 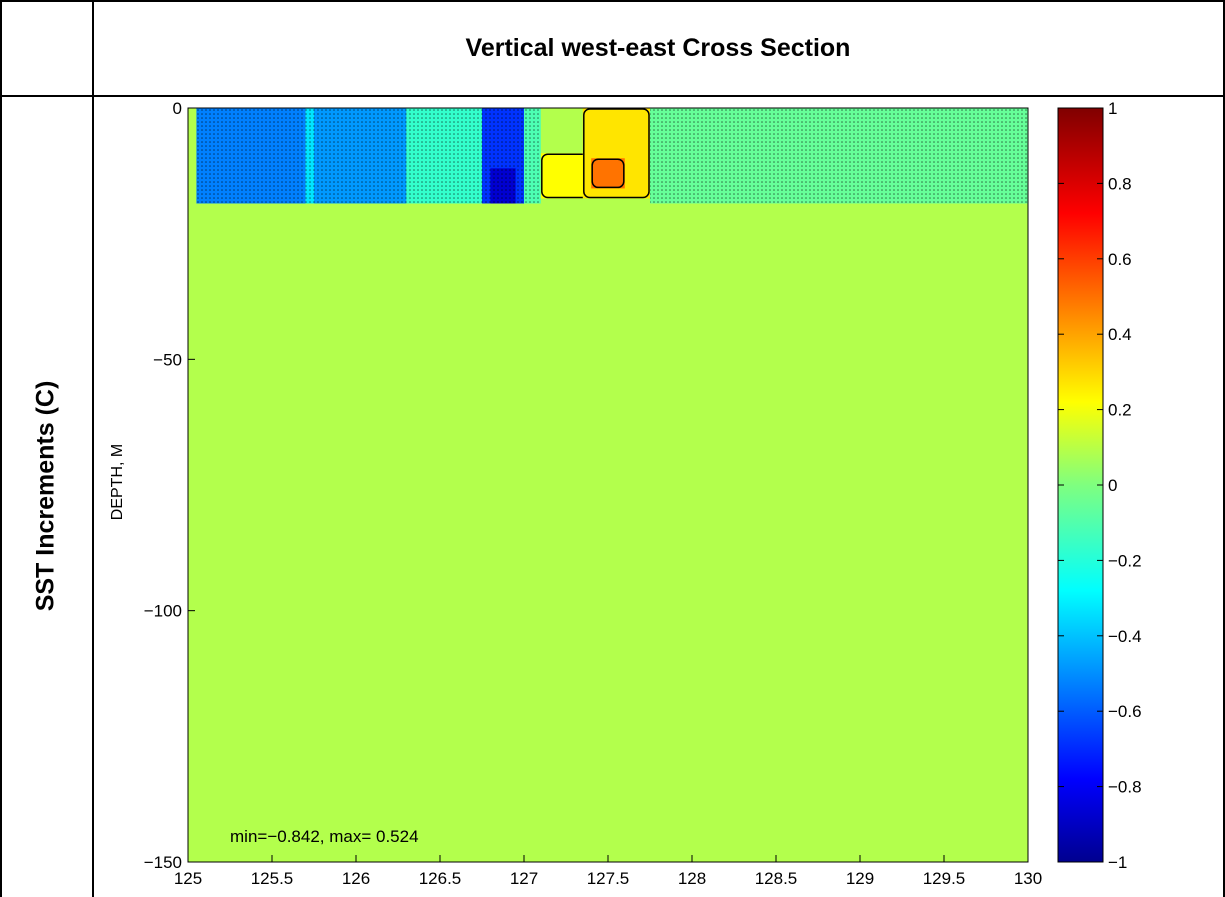 I want to click on colorbar-tick-label: 0.8, so click(x=1120, y=183).